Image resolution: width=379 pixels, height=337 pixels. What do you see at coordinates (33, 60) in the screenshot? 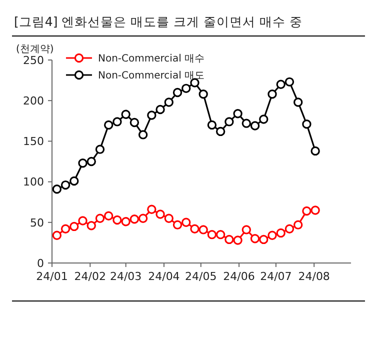
I see `y-tick-label: 250` at bounding box center [33, 60].